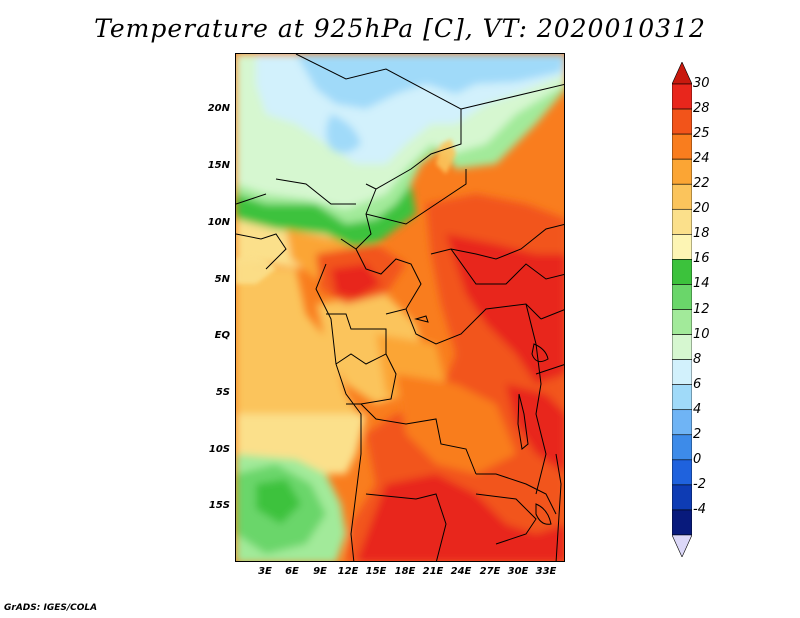 The width and height of the screenshot is (800, 618). Describe the element at coordinates (701, 284) in the screenshot. I see `colorbar-label: 14` at that location.